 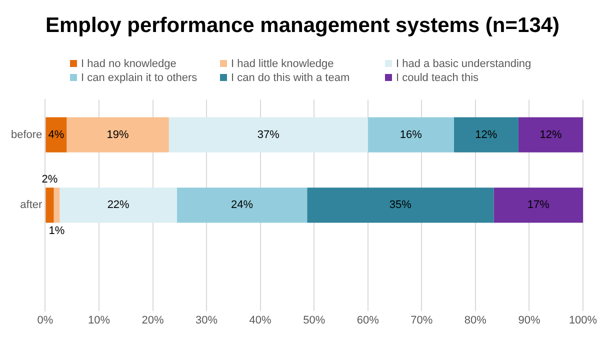 What do you see at coordinates (139, 78) in the screenshot?
I see `legend-label: I can explain it to others` at bounding box center [139, 78].